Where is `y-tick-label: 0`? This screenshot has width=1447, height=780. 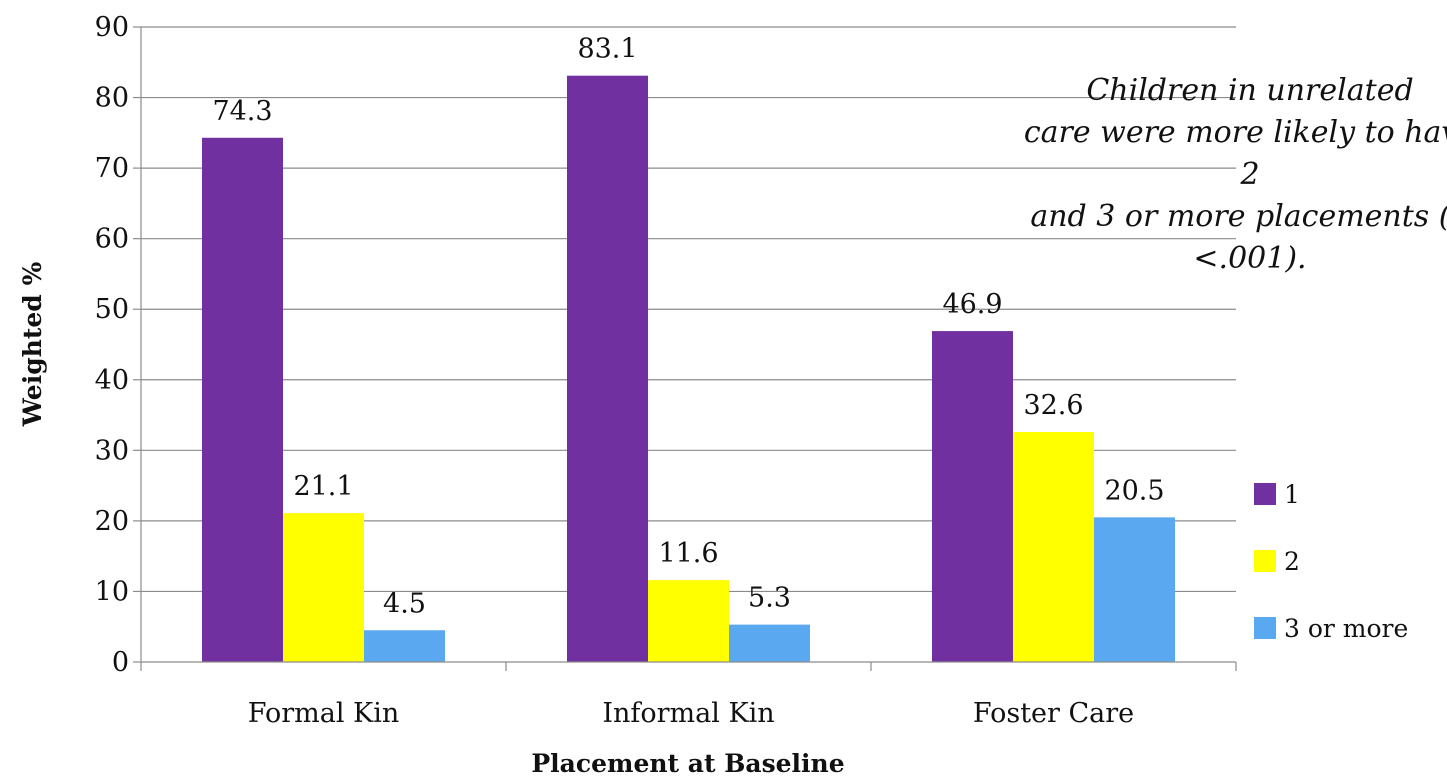
y-tick-label: 0 is located at coordinates (120, 662).